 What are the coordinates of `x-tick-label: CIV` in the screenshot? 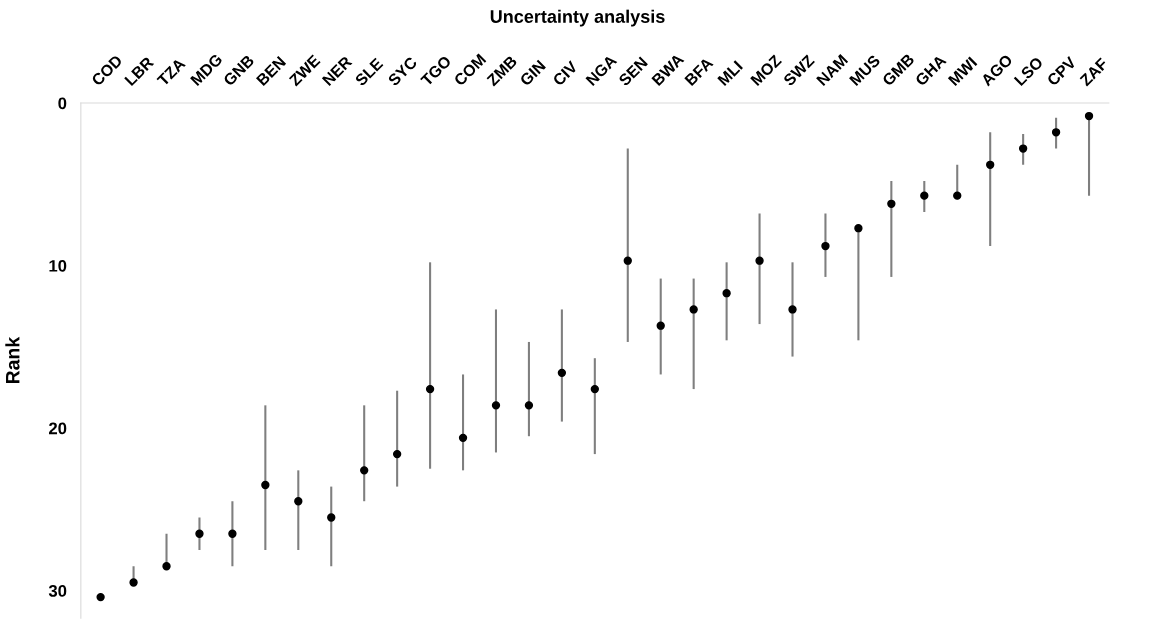 It's located at (565, 73).